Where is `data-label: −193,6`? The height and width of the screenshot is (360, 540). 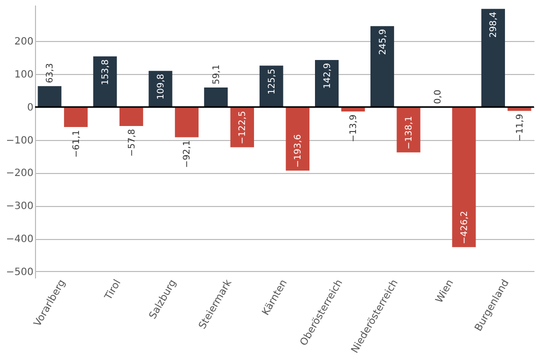
data-label: −193,6 is located at coordinates (299, 151).